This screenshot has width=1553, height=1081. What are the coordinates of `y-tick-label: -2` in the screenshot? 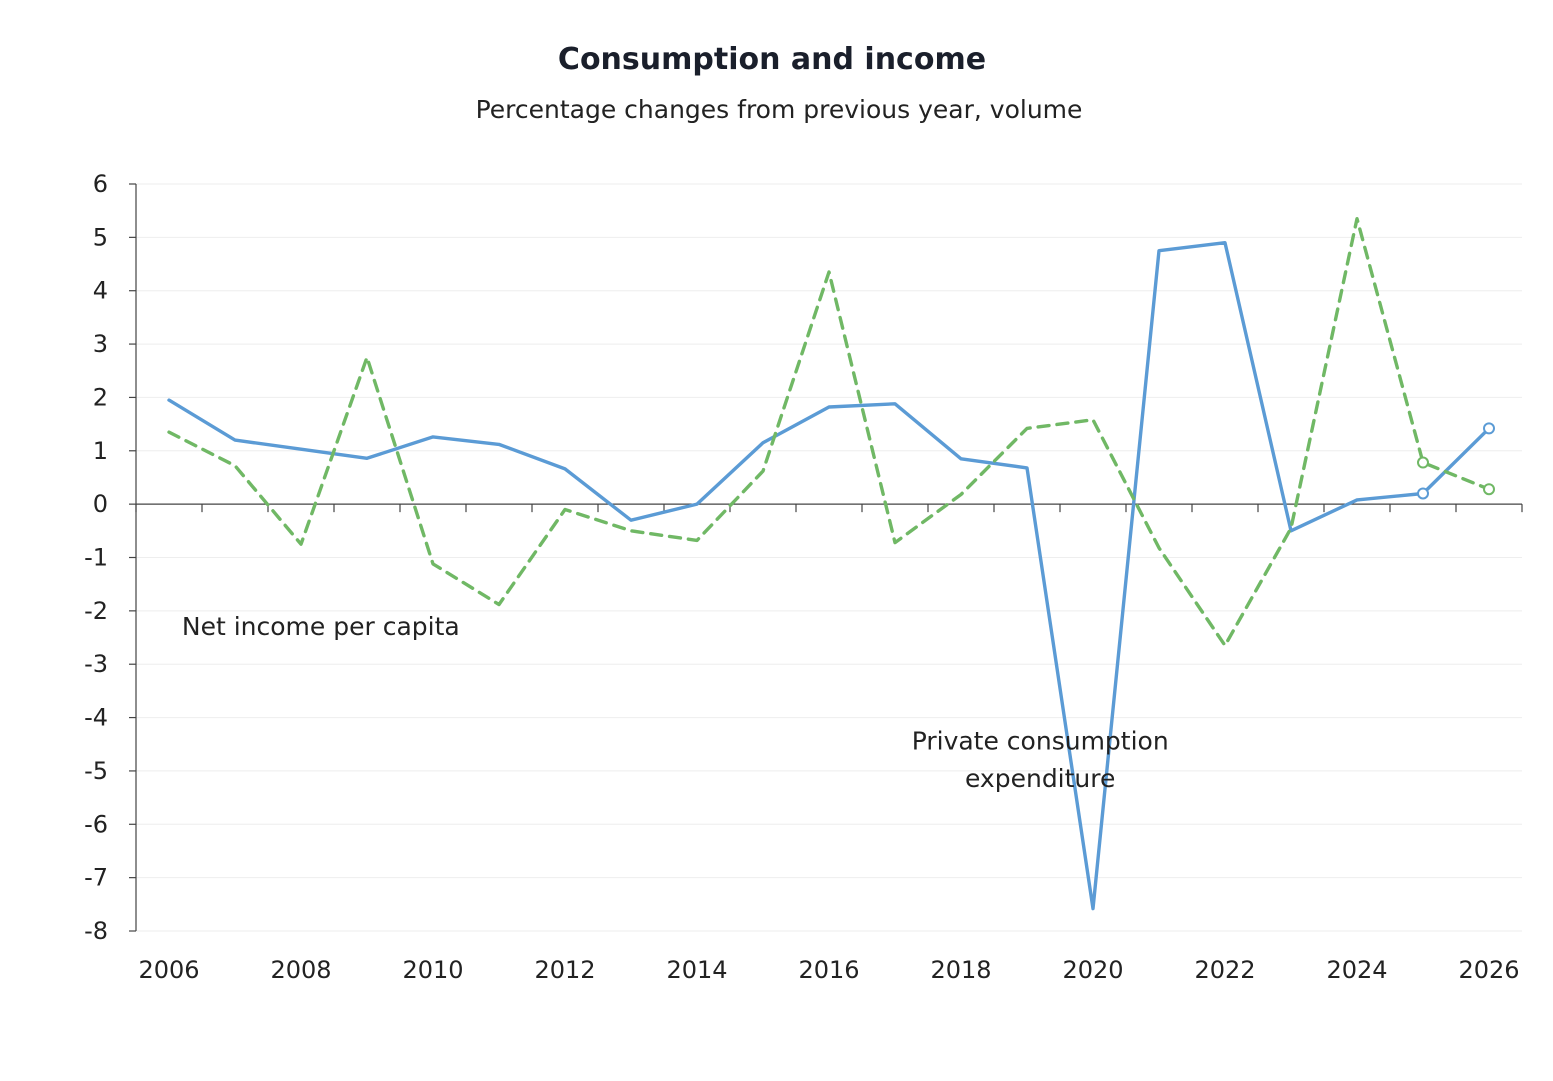 It's located at (96, 611).